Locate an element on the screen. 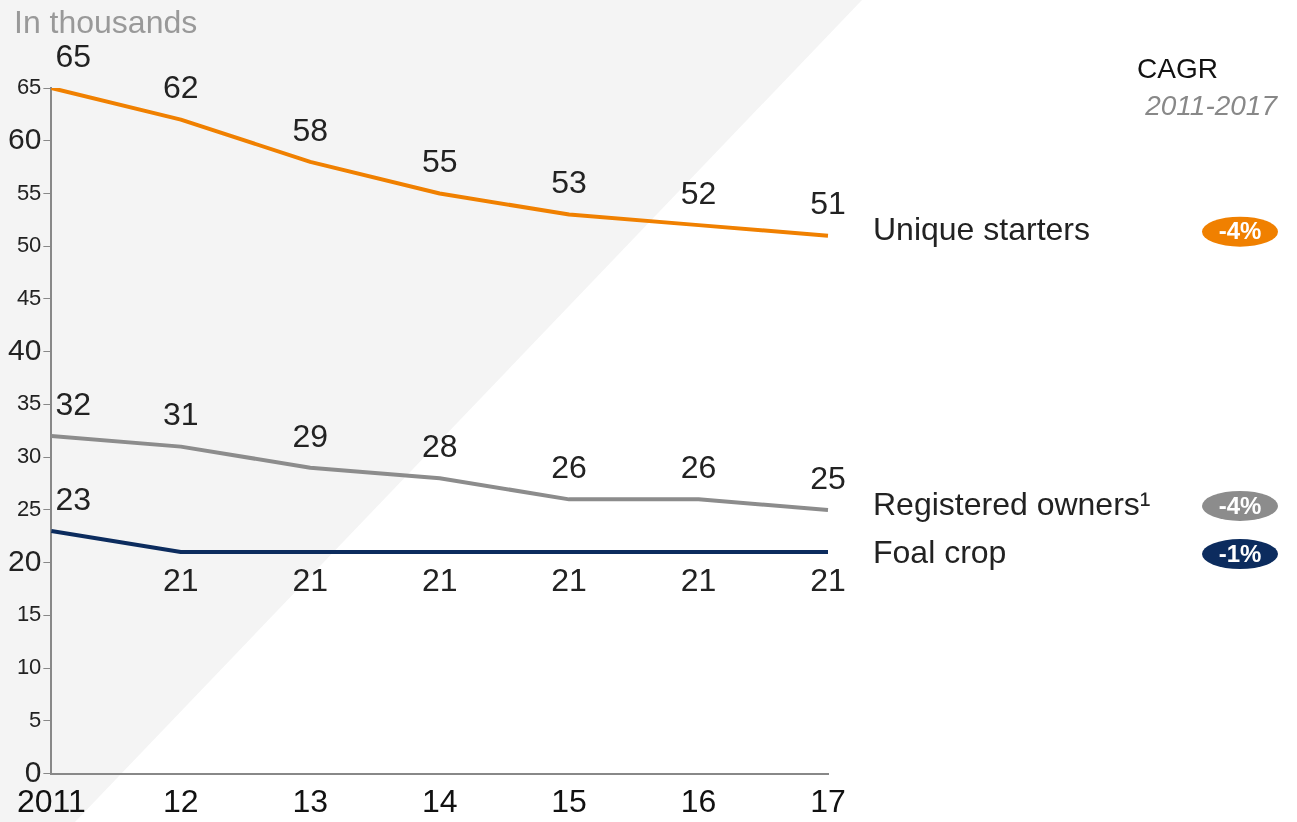 This screenshot has width=1297, height=822. data-label: 51 is located at coordinates (828, 203).